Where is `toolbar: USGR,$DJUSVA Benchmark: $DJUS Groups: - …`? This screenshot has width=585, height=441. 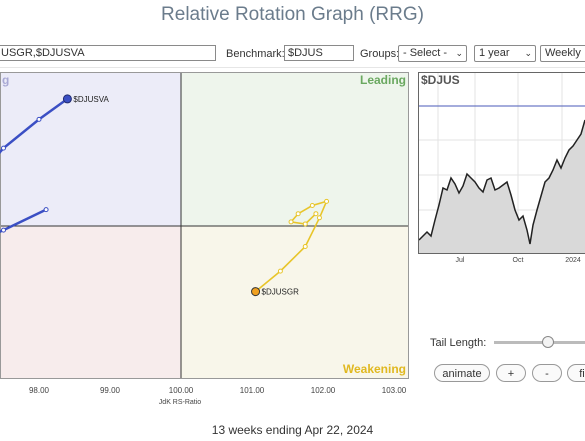
toolbar: USGR,$DJUSVA Benchmark: $DJUS Groups: - … is located at coordinates (292, 54).